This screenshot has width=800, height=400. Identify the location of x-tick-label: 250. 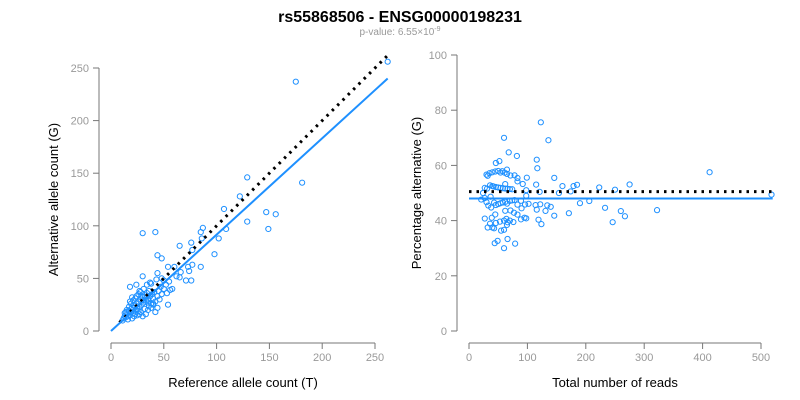
(375, 358).